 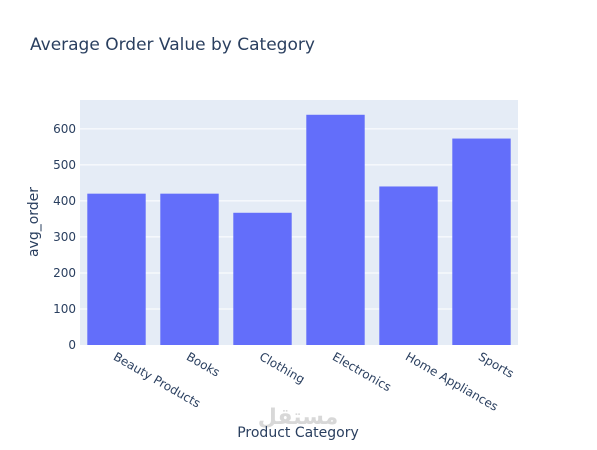 I want to click on watermark-logo: مستقل, so click(x=298, y=417).